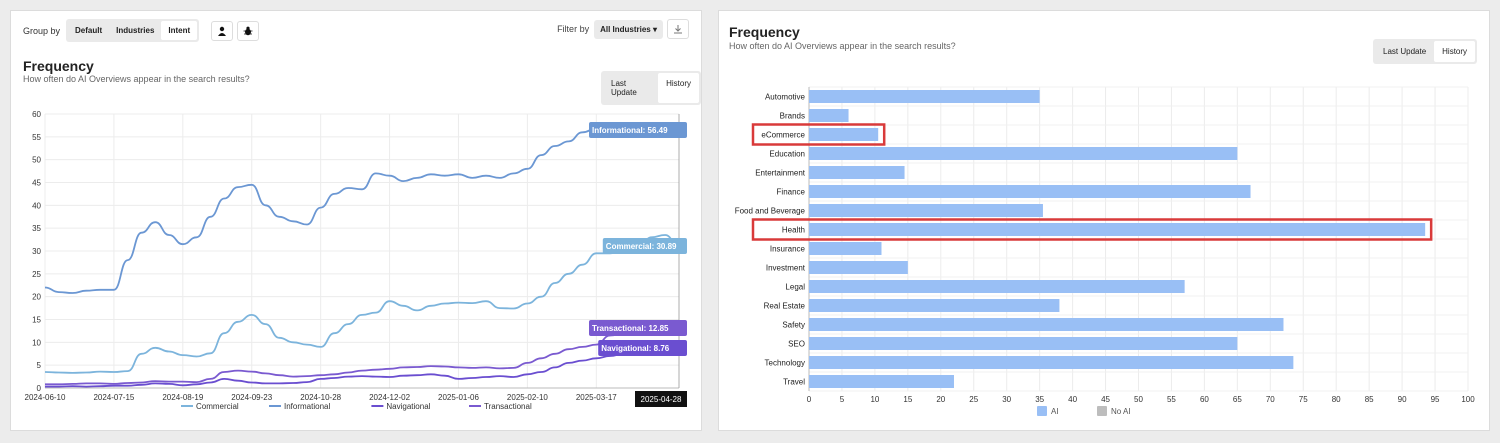 The height and width of the screenshot is (443, 1500). What do you see at coordinates (36, 342) in the screenshot?
I see `y-tick-label: 10` at bounding box center [36, 342].